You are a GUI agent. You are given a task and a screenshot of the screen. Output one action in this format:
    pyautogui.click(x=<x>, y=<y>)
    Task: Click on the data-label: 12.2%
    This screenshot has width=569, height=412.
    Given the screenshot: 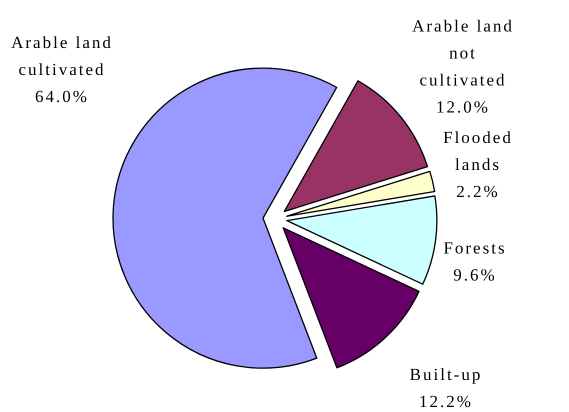 What is the action you would take?
    pyautogui.click(x=446, y=401)
    